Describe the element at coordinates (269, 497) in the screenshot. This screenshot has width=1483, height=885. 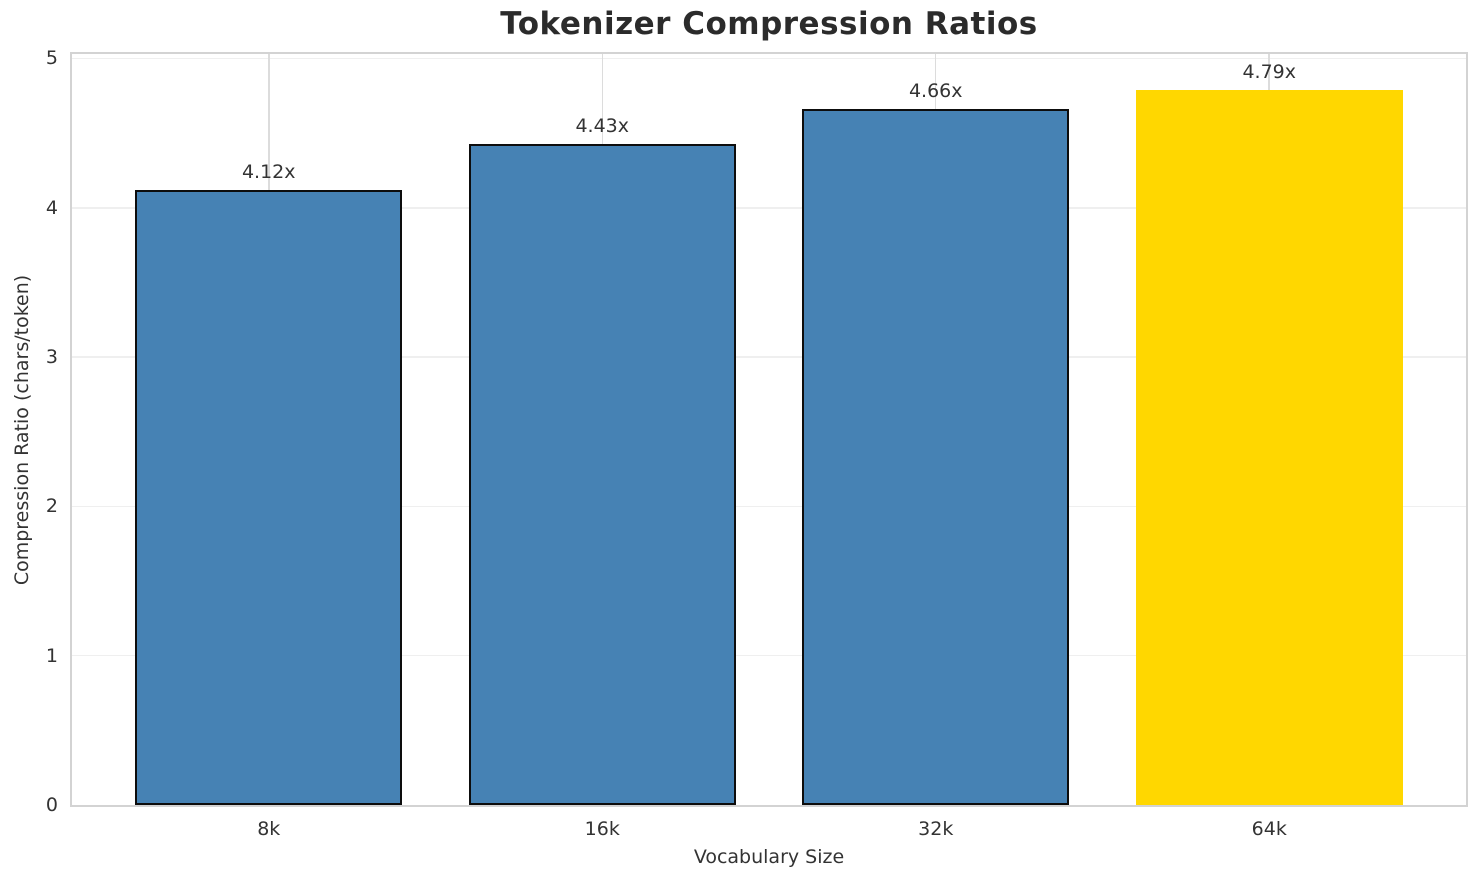
I see `bar-8k` at that location.